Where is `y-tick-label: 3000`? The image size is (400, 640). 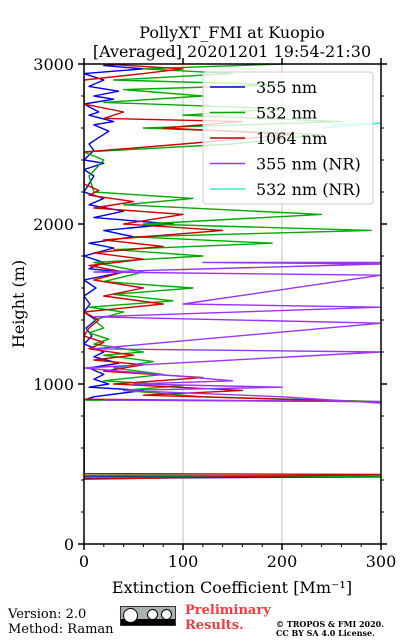
y-tick-label: 3000 is located at coordinates (53, 64).